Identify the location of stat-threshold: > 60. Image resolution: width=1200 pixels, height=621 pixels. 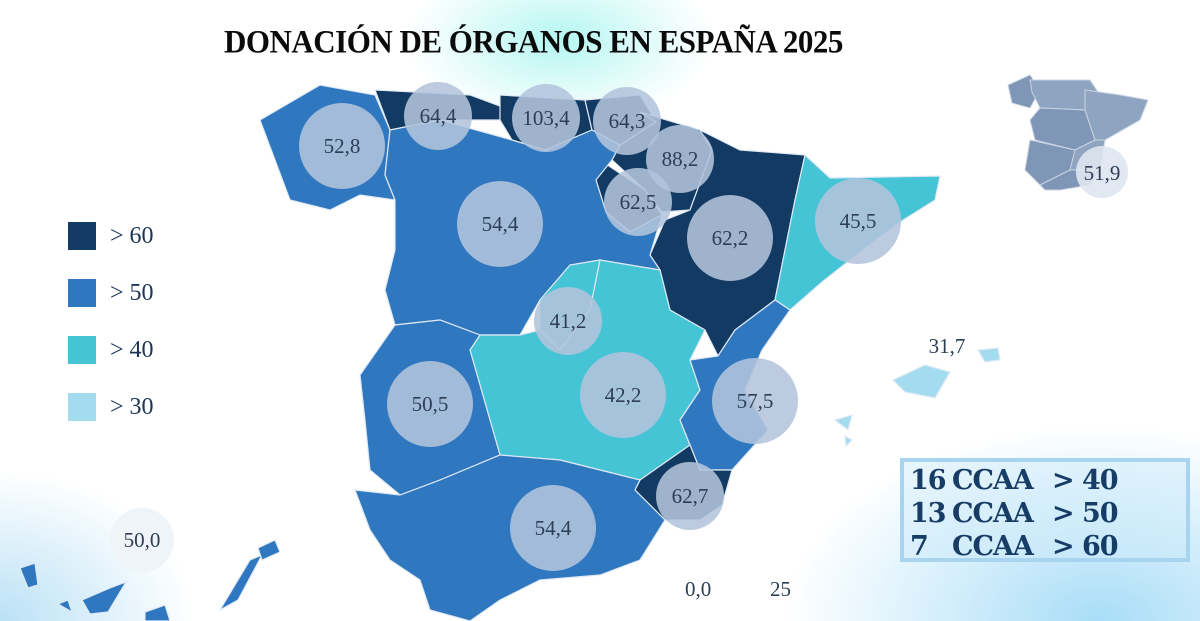
(1085, 546).